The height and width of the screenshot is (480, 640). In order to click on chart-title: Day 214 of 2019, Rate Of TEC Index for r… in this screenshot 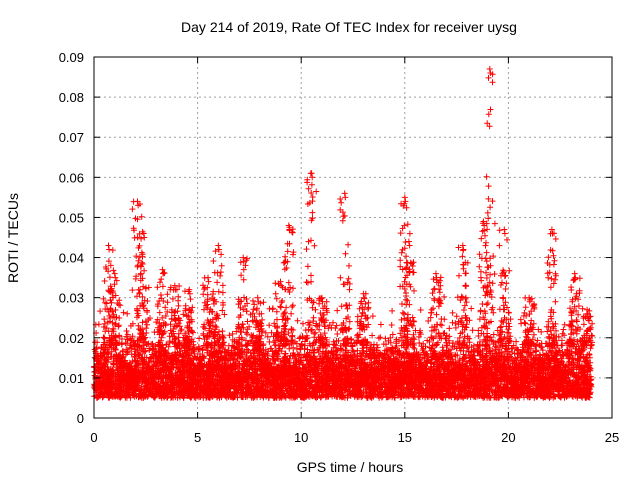, I will do `click(349, 27)`.